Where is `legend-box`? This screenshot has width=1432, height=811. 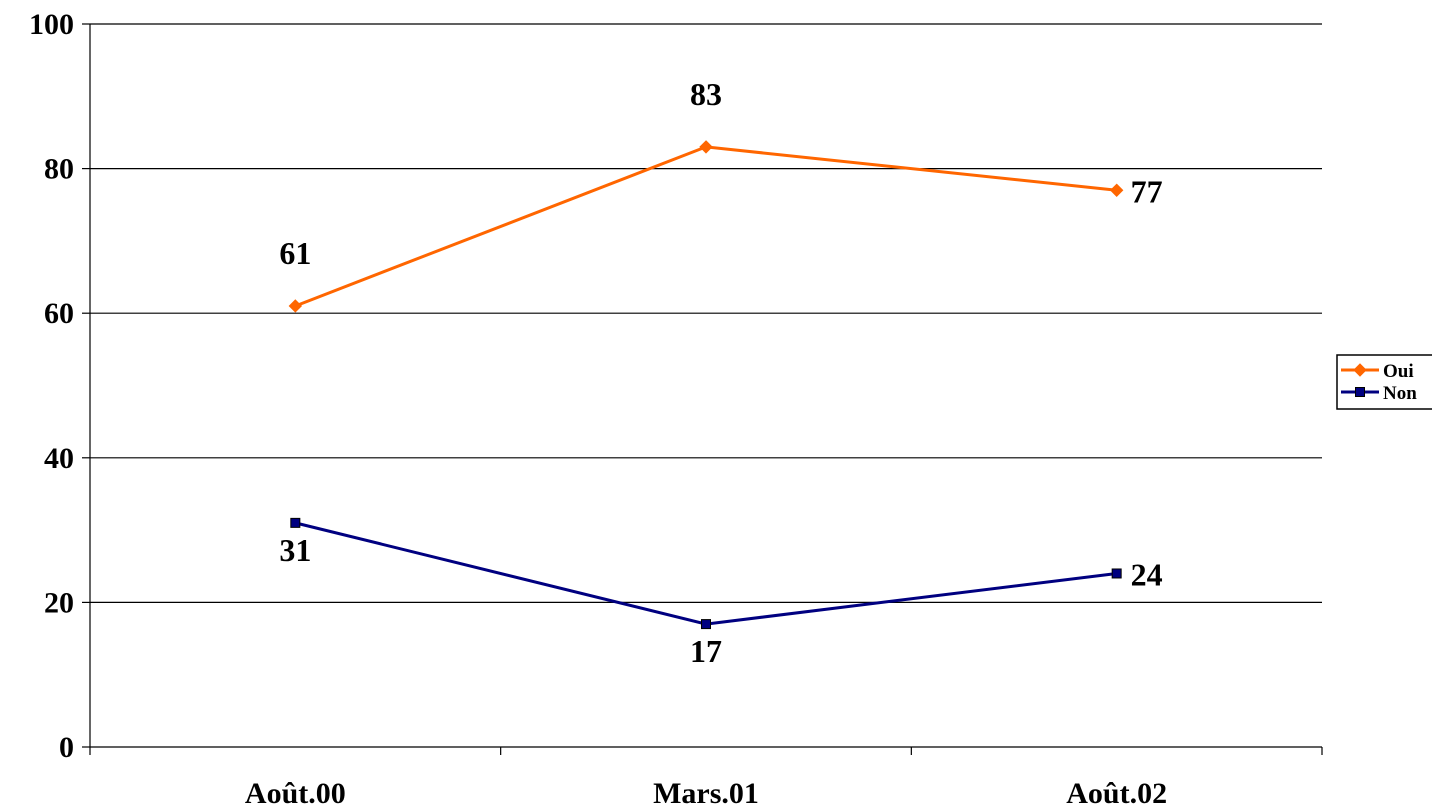
legend-box is located at coordinates (1384, 382).